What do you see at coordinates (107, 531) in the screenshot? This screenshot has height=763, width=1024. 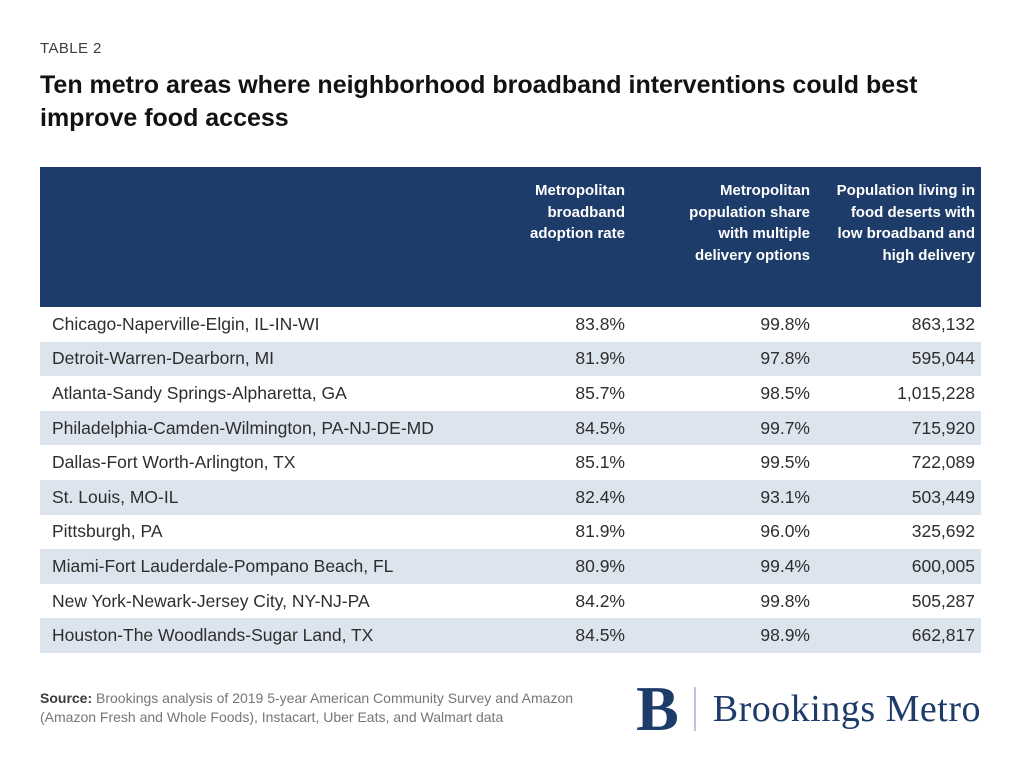 I see `metro-name-cell: Pittsburgh, PA` at bounding box center [107, 531].